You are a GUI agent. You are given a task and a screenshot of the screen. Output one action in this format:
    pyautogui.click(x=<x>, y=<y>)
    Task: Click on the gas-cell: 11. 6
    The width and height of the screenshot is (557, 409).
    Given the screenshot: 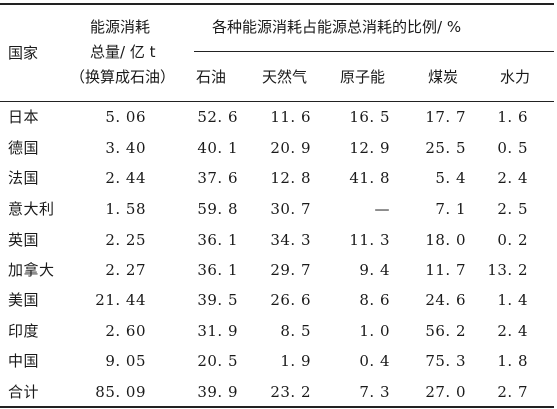 What is the action you would take?
    pyautogui.click(x=290, y=117)
    